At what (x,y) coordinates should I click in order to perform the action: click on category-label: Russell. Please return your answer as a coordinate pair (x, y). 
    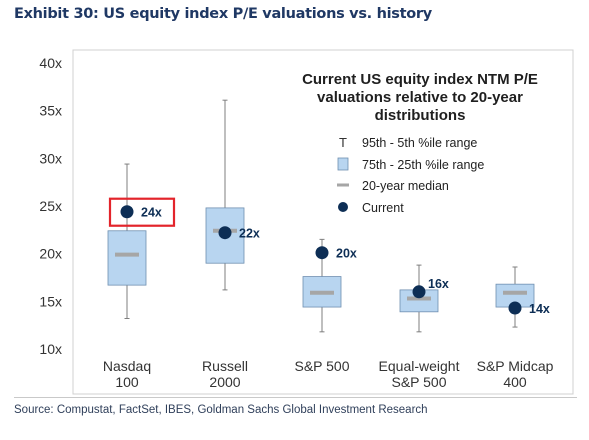
    Looking at the image, I should click on (225, 366).